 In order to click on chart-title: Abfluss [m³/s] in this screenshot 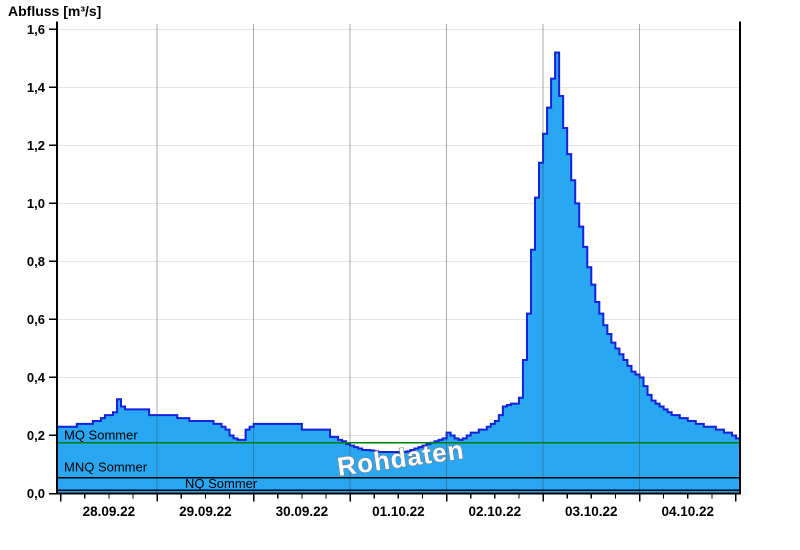, I will do `click(55, 11)`.